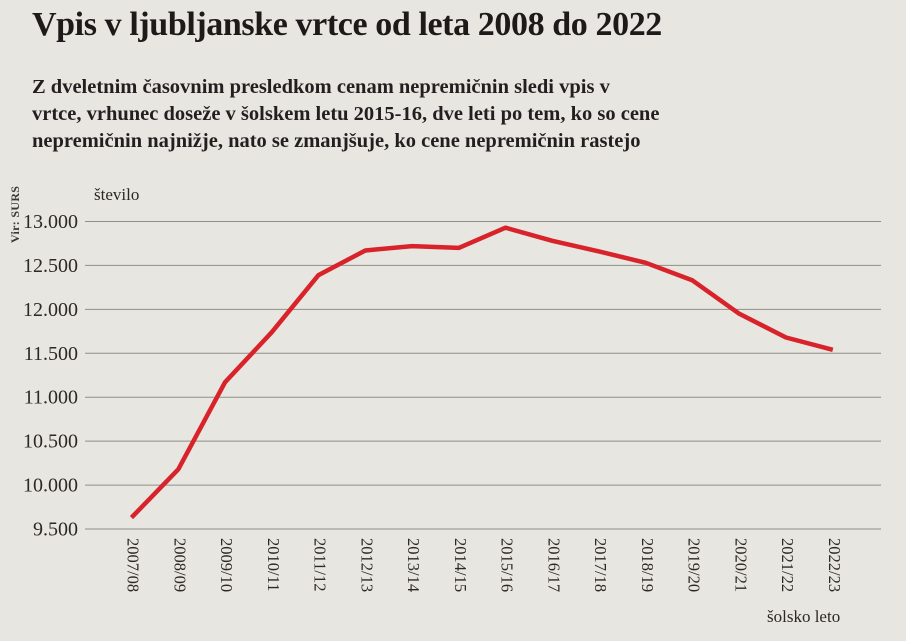 The height and width of the screenshot is (641, 906). I want to click on y-tick-label: 10.000, so click(50, 486).